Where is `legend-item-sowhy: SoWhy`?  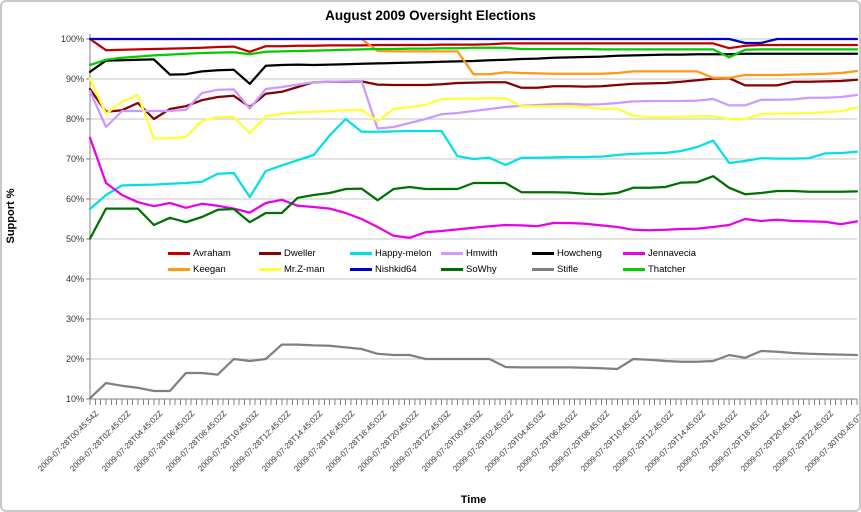 legend-item-sowhy: SoWhy is located at coordinates (486, 269).